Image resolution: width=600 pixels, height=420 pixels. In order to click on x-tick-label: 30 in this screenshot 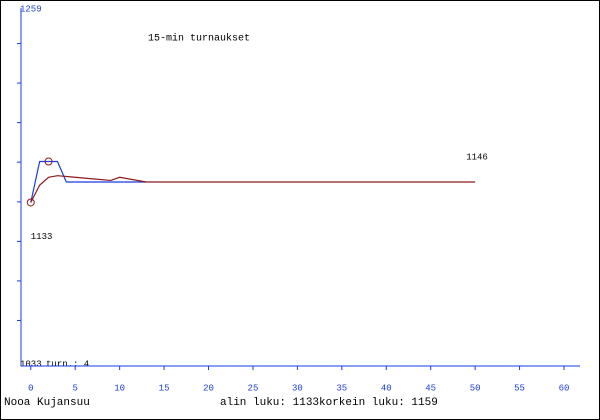, I will do `click(297, 388)`.